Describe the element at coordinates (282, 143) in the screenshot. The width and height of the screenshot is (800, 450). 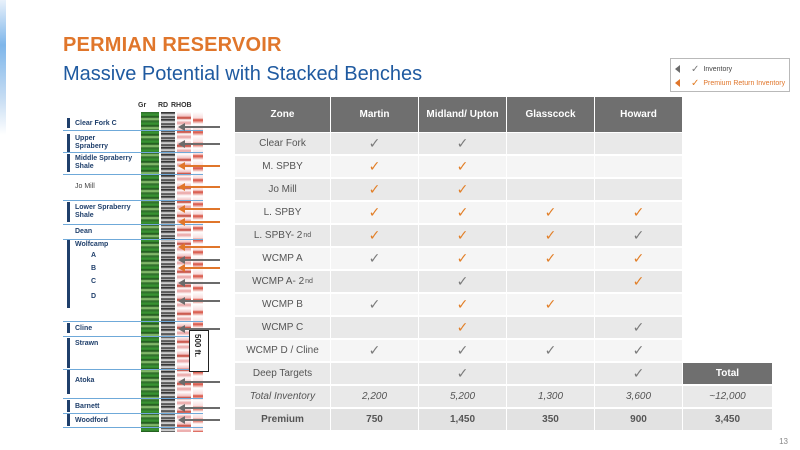
I see `zone-name: Clear Fork` at that location.